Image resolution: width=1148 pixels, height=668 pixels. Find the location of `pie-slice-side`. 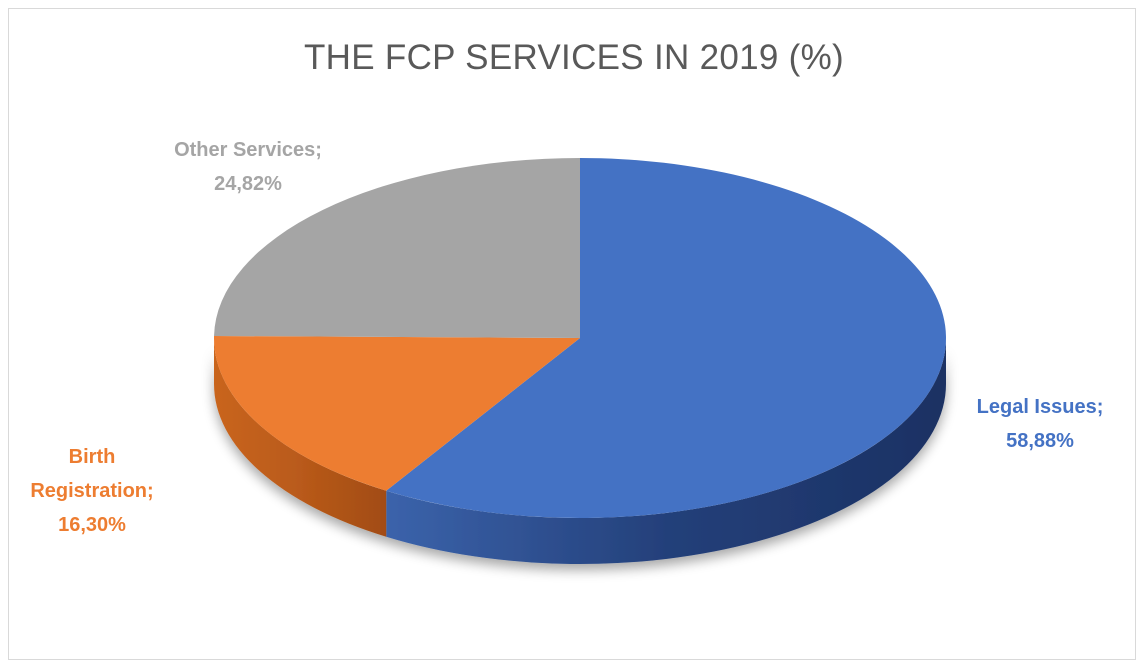

pie-slice-side is located at coordinates (300, 437).